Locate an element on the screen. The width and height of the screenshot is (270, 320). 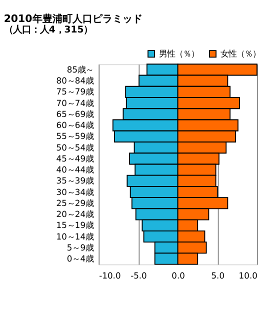
y-tick-label: 40～44歳 is located at coordinates (75, 169).